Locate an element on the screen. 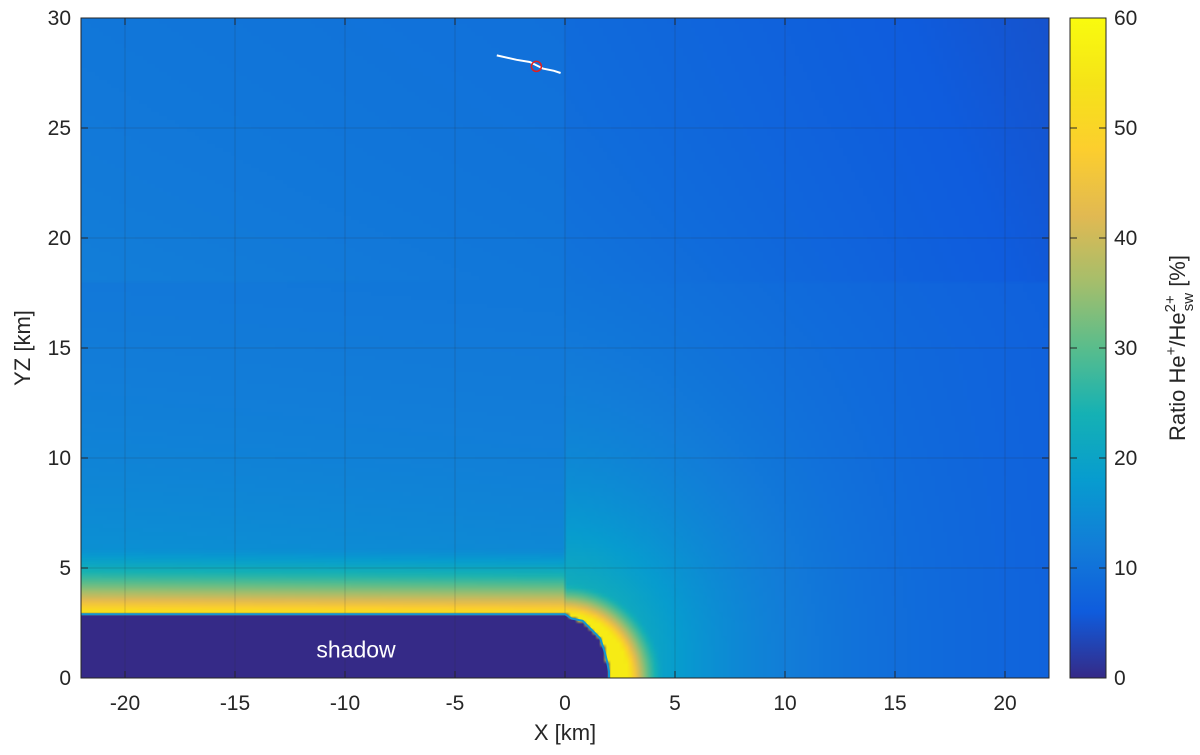  colorbar-tick-label: 50 is located at coordinates (1125, 128).